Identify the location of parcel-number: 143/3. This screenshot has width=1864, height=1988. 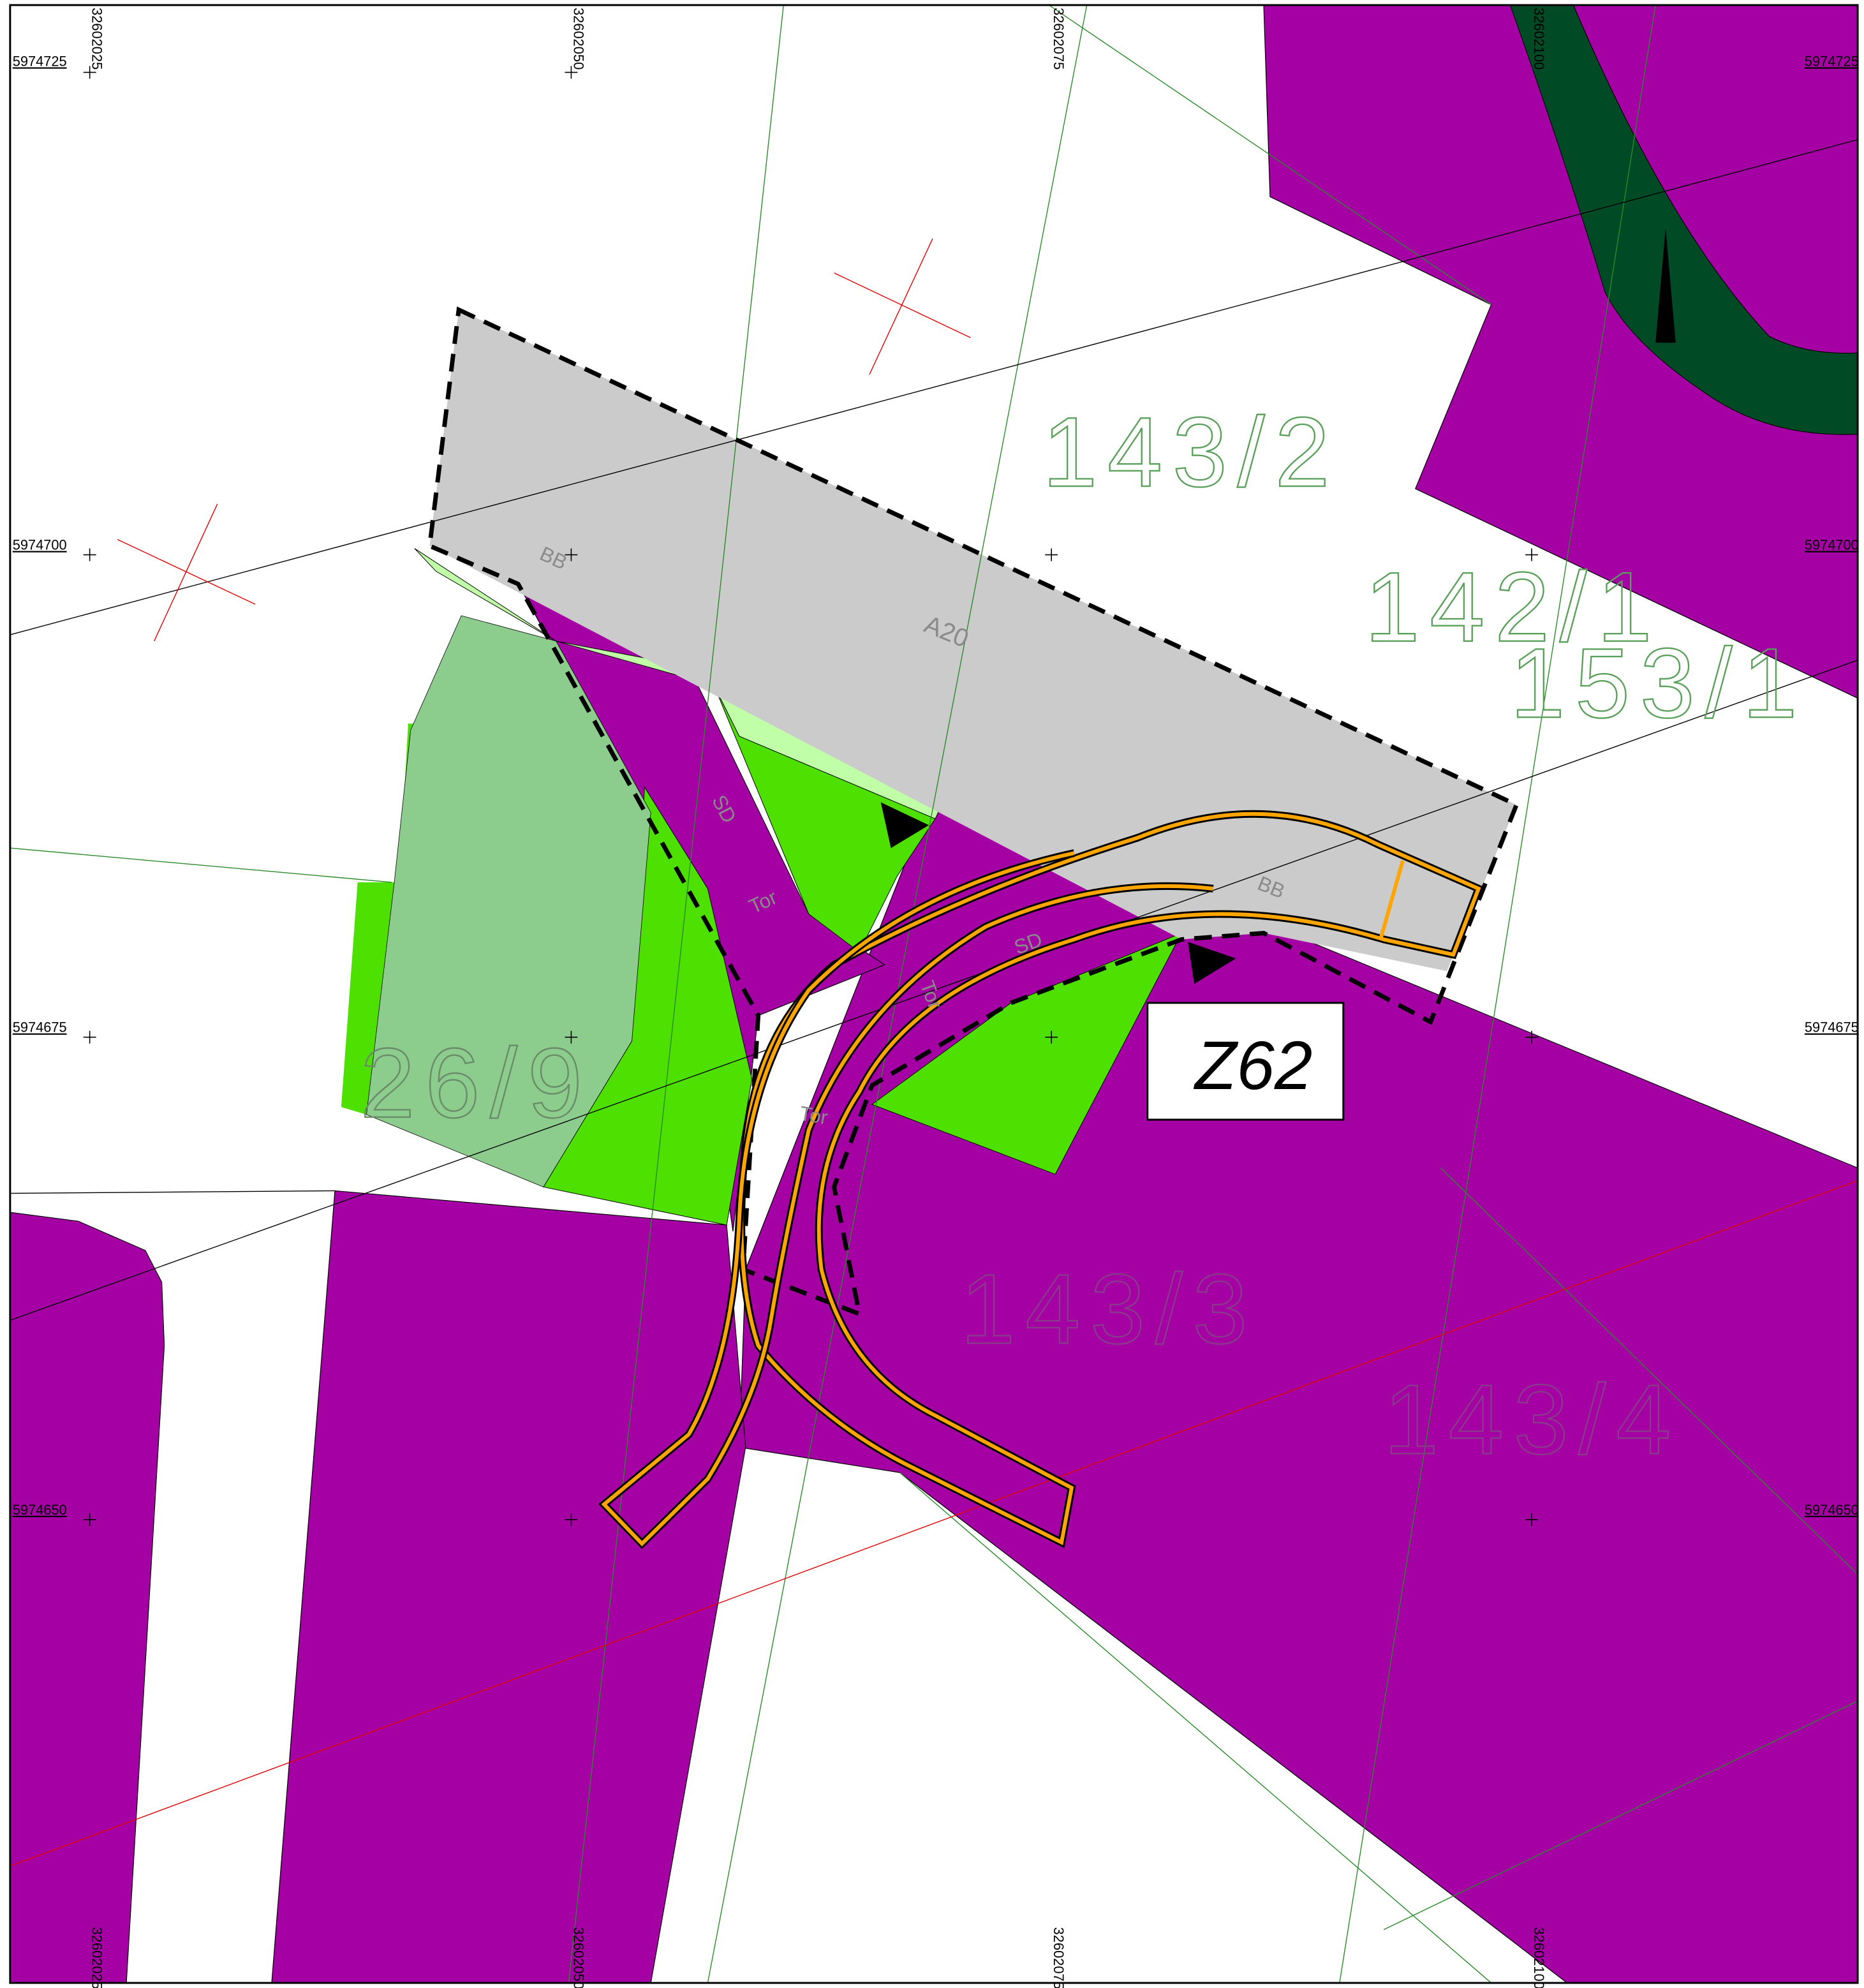
(1109, 1309).